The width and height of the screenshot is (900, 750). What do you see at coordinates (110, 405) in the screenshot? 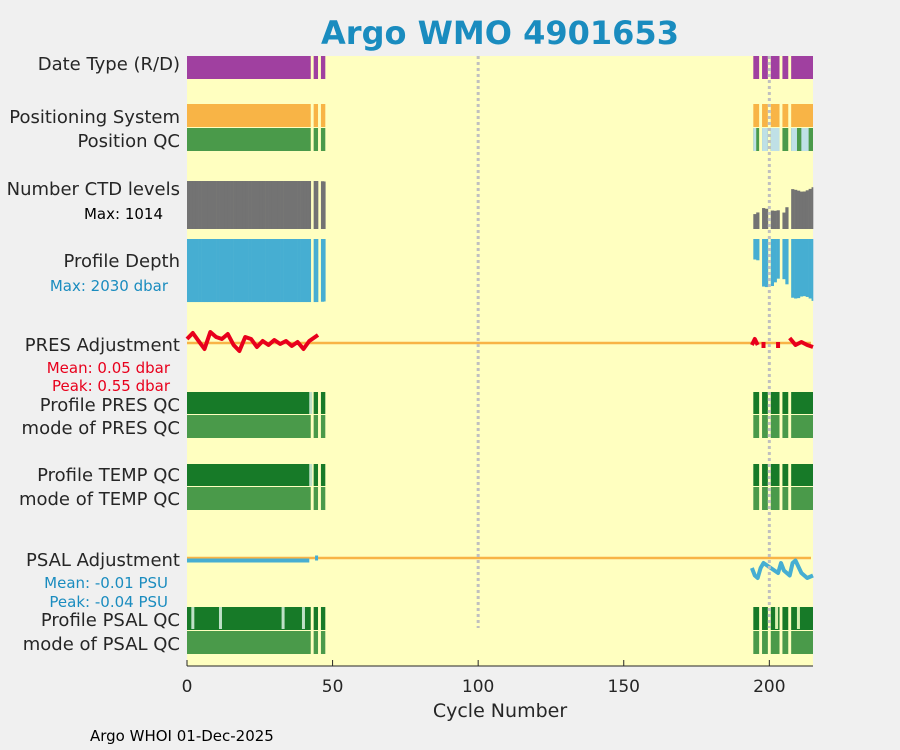
I see `row-label-profile-pres-qc: Profile PRES QC` at bounding box center [110, 405].